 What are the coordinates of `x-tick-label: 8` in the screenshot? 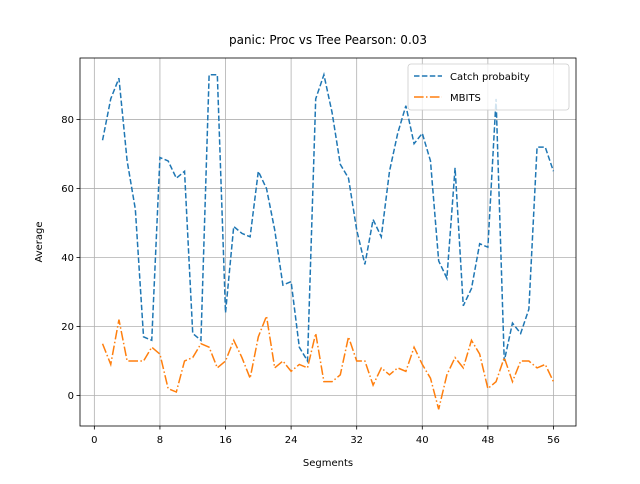 It's located at (160, 440).